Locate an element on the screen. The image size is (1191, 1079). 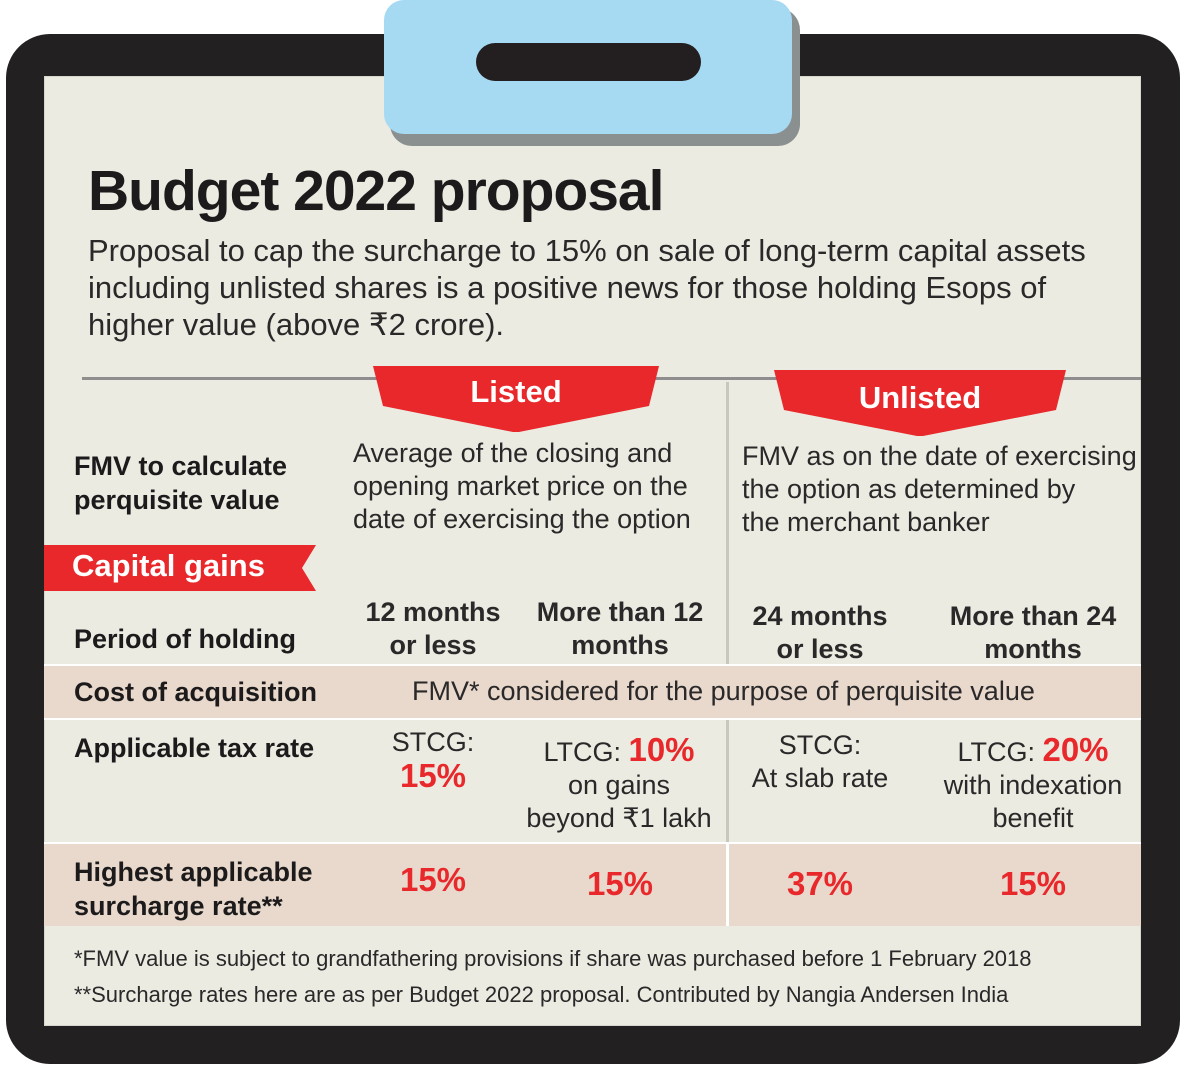
tax-label: Applicable tax rate is located at coordinates (194, 748).